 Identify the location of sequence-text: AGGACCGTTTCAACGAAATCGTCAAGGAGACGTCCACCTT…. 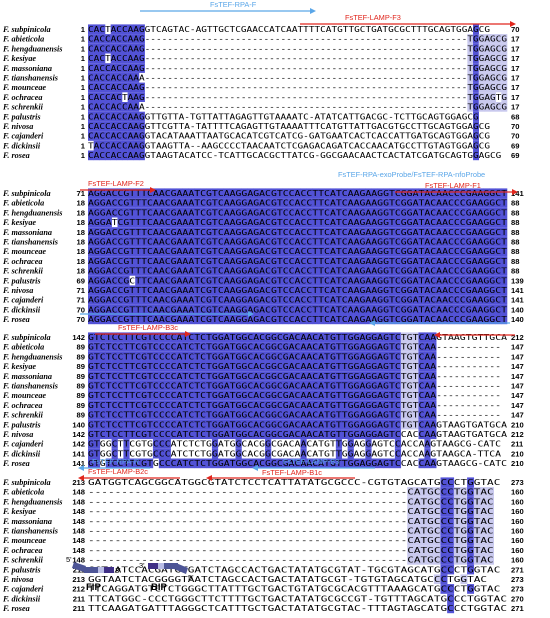
(297, 261).